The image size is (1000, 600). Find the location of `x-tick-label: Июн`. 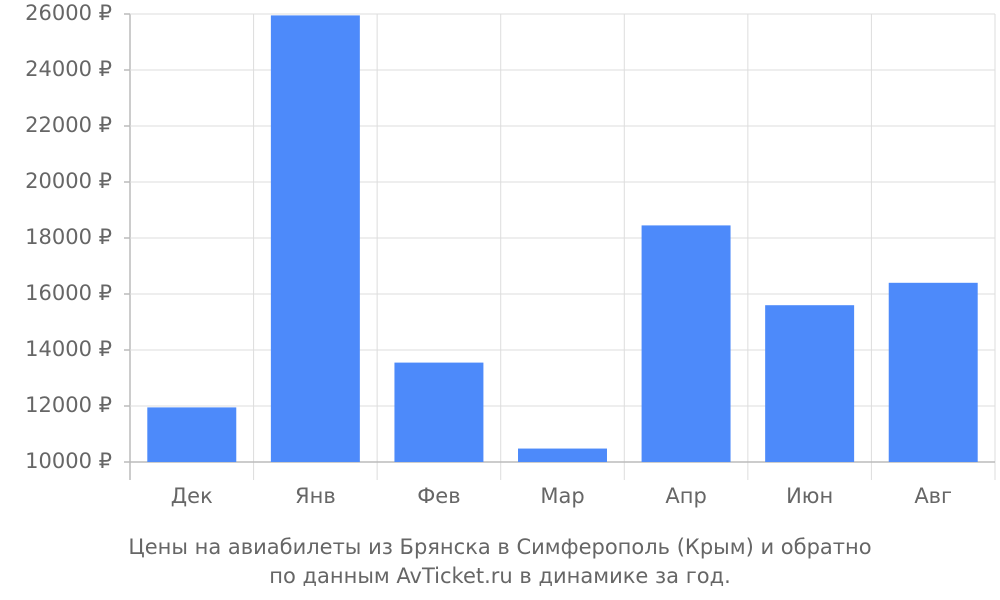

x-tick-label: Июн is located at coordinates (809, 496).